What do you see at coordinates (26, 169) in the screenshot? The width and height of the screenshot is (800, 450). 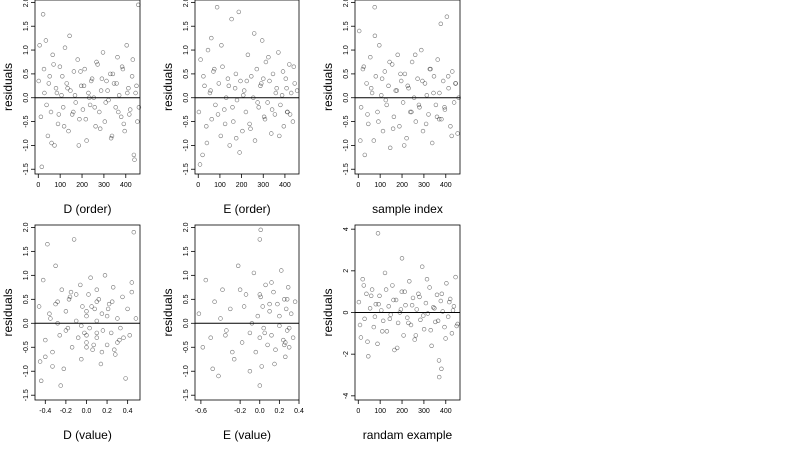 I see `y-tick-label: -1.5` at bounding box center [26, 169].